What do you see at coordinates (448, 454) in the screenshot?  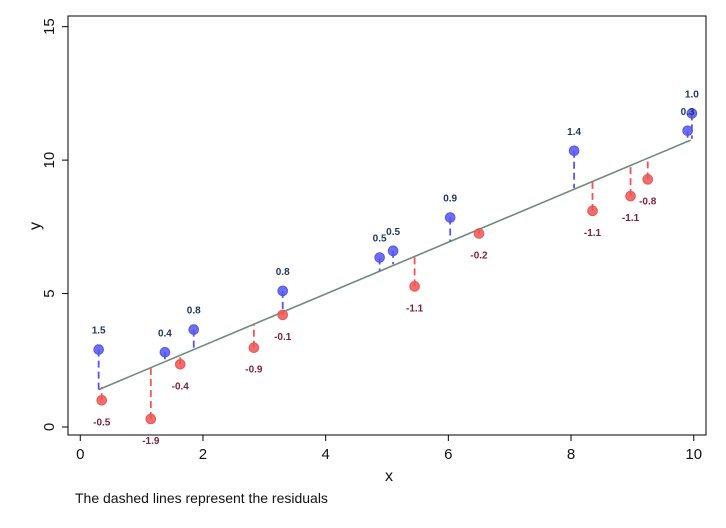 I see `x-tick-label: 6` at bounding box center [448, 454].